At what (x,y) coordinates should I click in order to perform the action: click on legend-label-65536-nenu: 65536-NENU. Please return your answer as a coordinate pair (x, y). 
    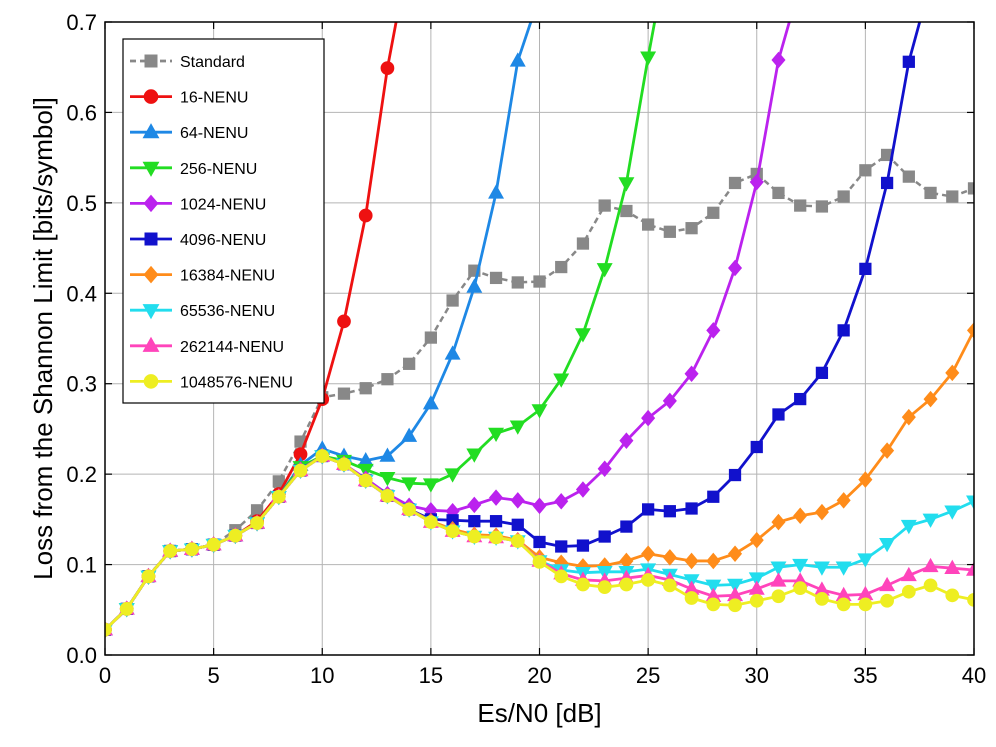
    Looking at the image, I should click on (227, 311).